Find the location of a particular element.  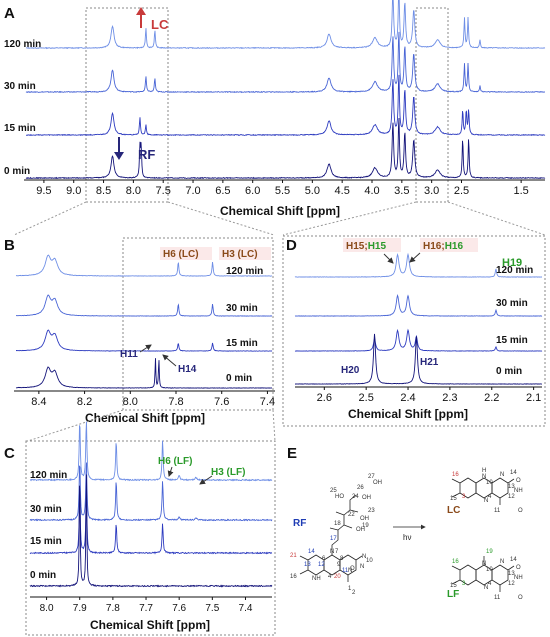

lc-up-arrow-head is located at coordinates (141, 11).